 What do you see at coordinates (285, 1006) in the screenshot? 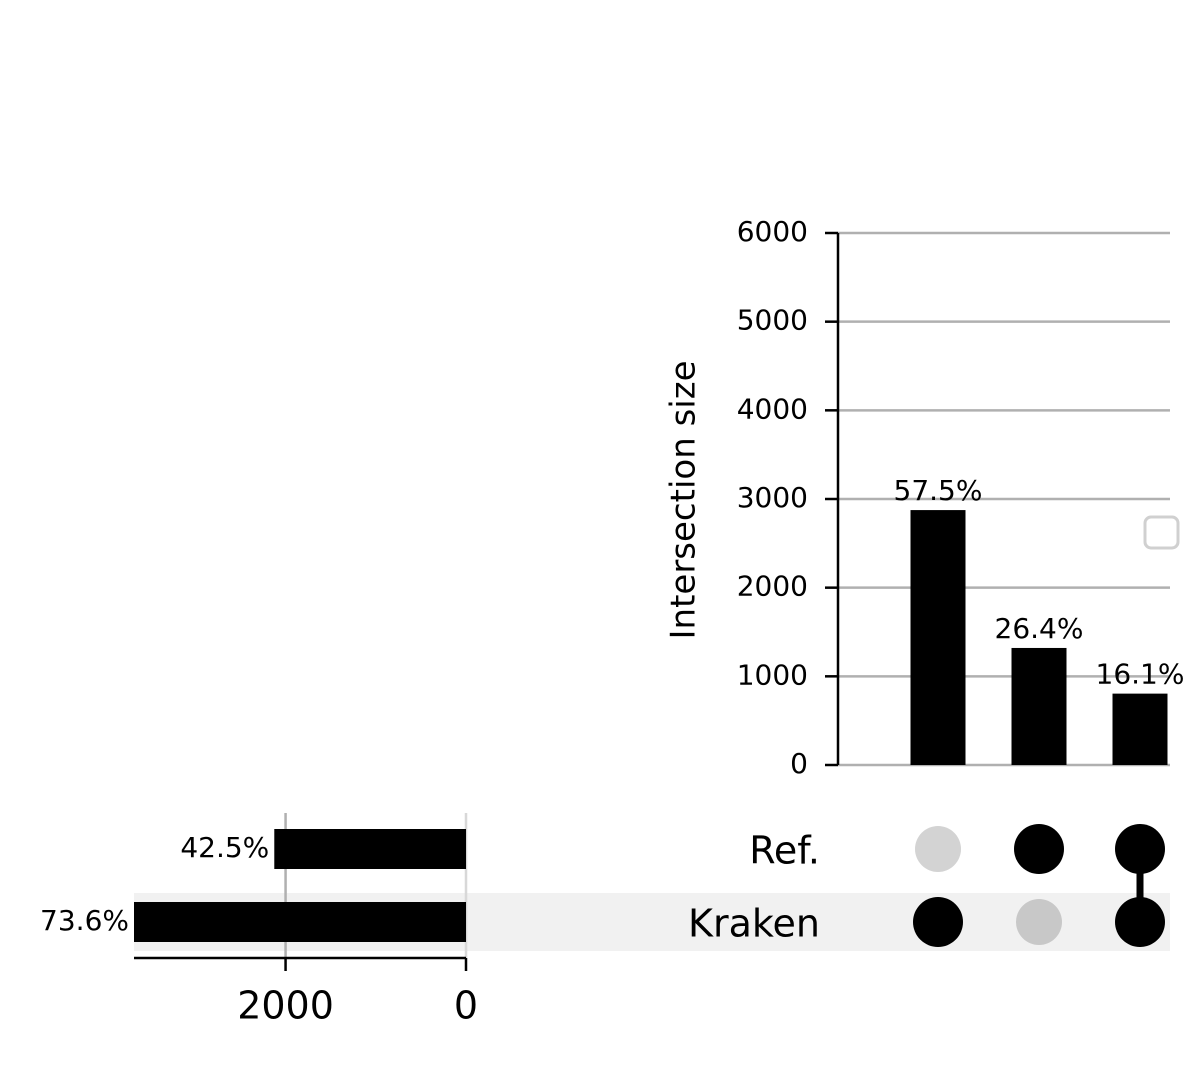
I see `x-tick-label: 2000` at bounding box center [285, 1006].